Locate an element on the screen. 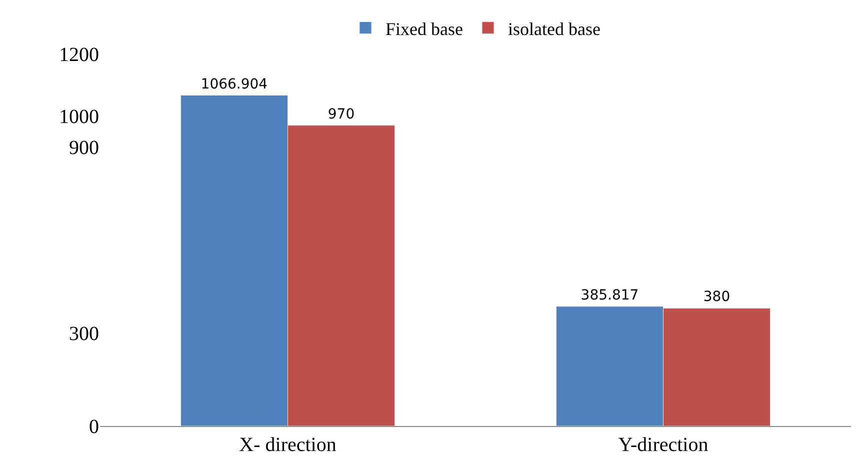 The image size is (861, 476). legend-label: Fixed base is located at coordinates (424, 28).